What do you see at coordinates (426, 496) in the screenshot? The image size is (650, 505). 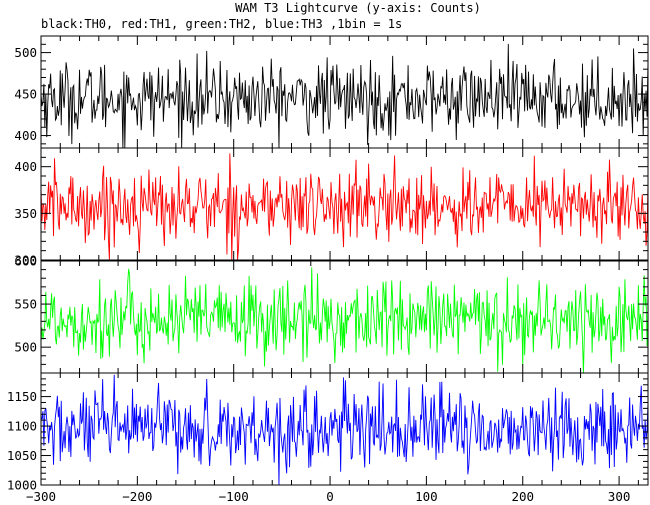 I see `x-tick-label: 100` at bounding box center [426, 496].